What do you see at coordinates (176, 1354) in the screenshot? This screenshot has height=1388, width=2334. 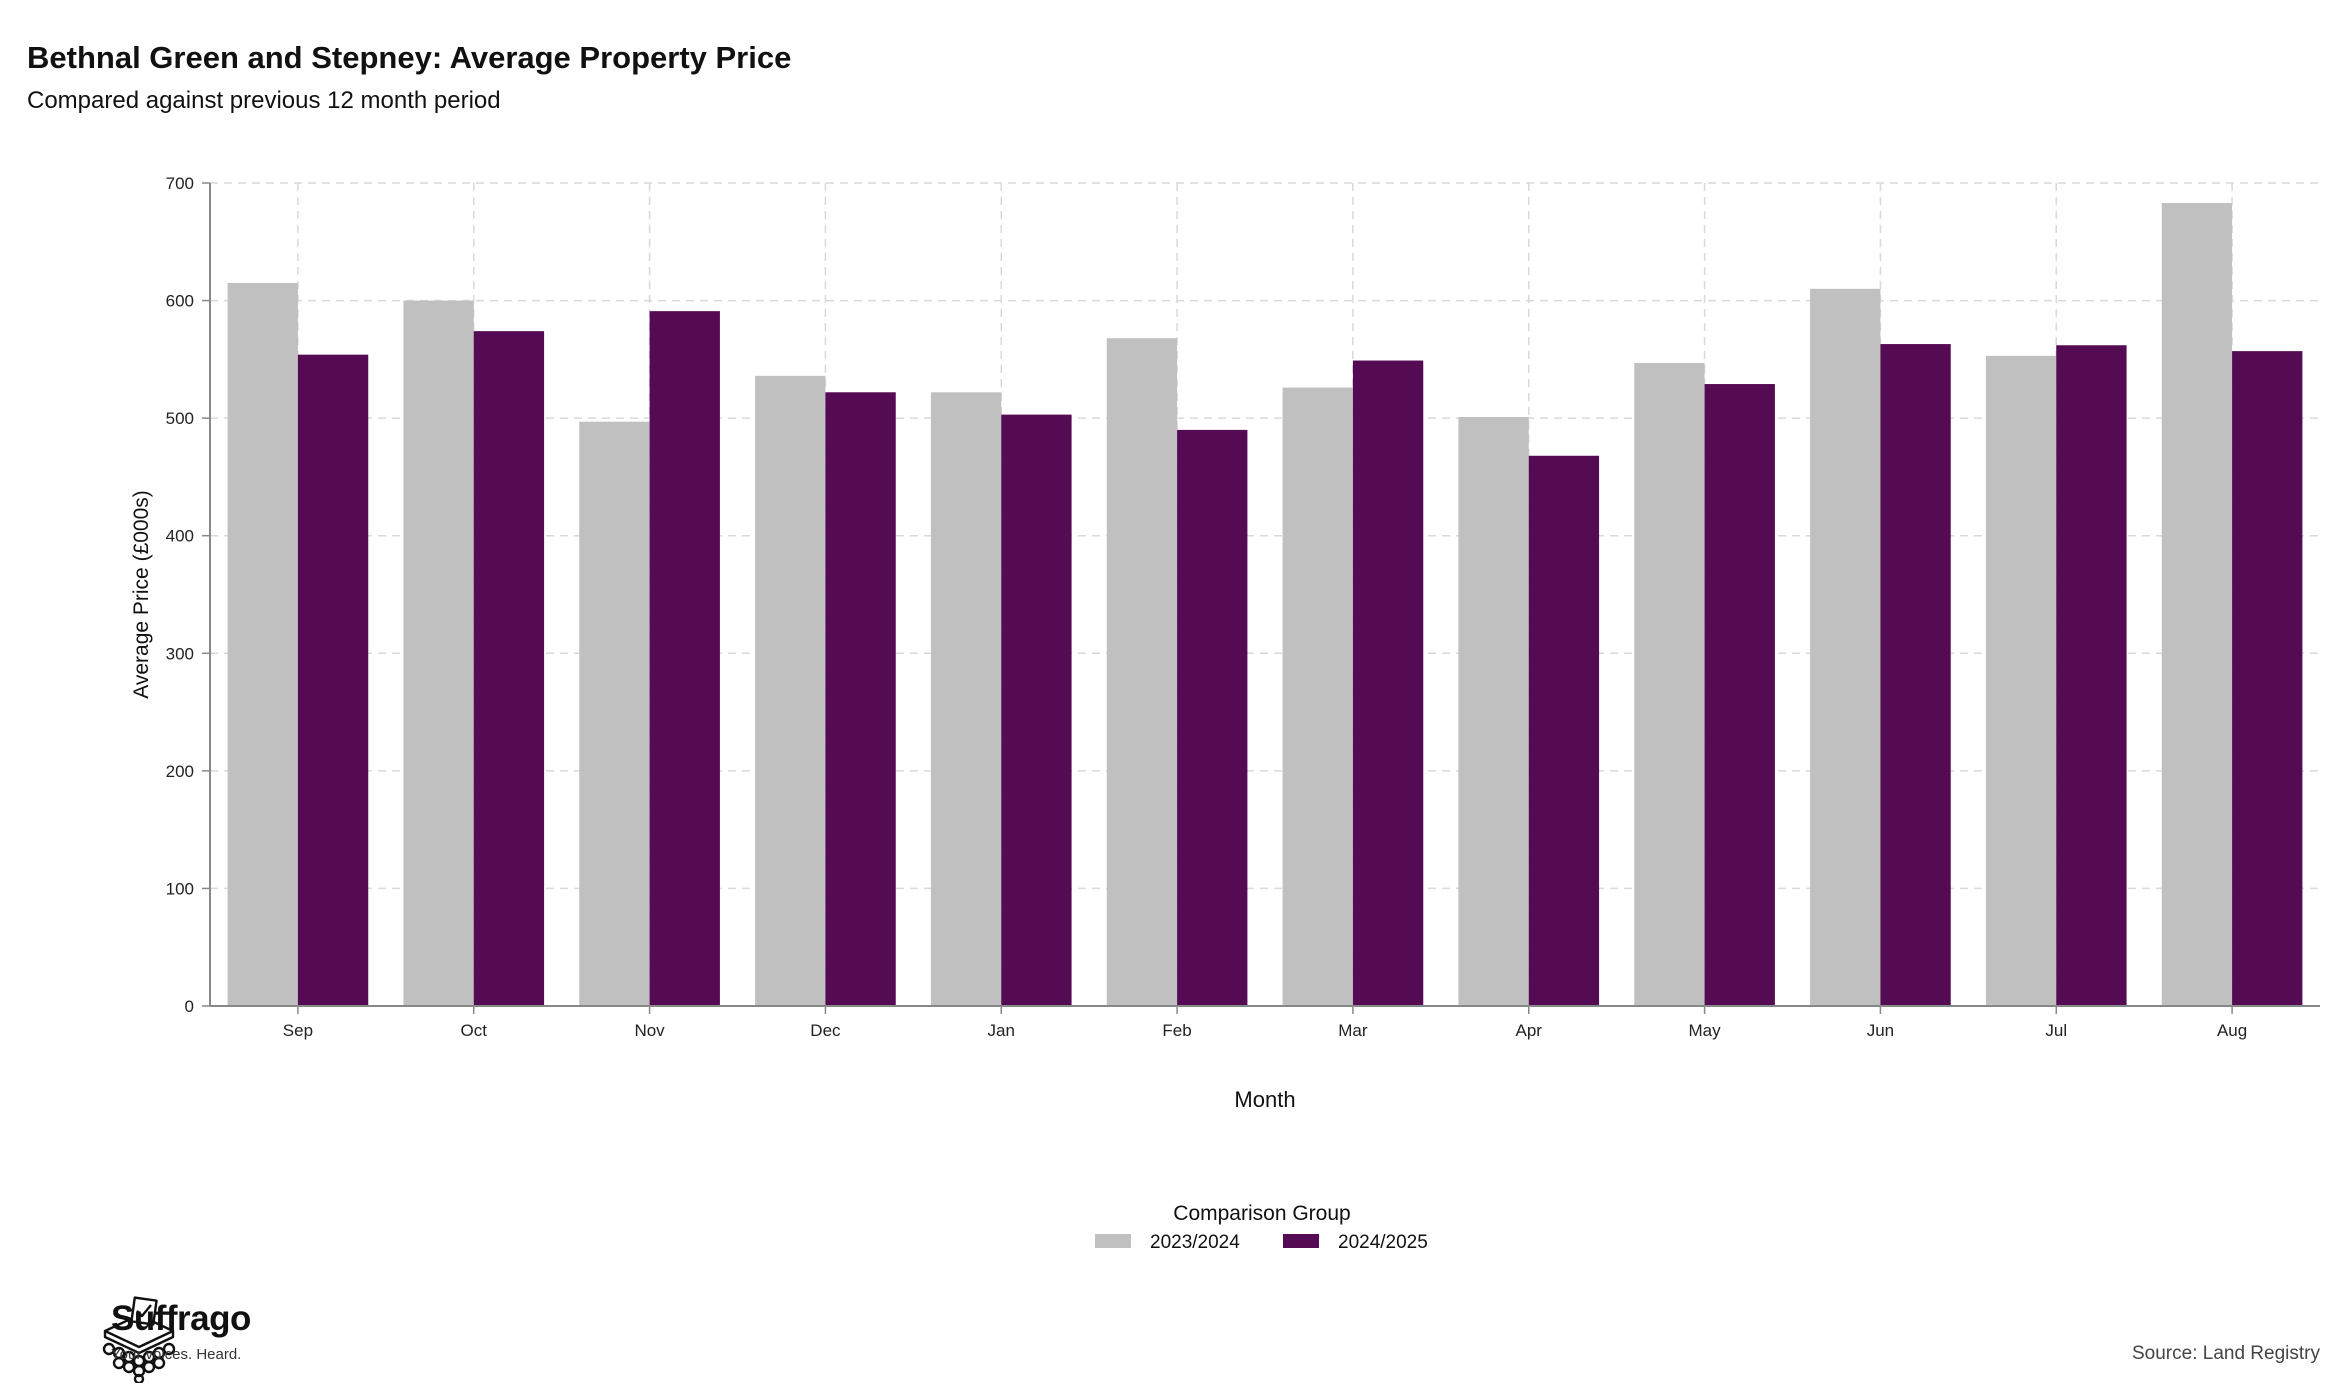 I see `logo-tagline: Your voices. Heard.` at bounding box center [176, 1354].